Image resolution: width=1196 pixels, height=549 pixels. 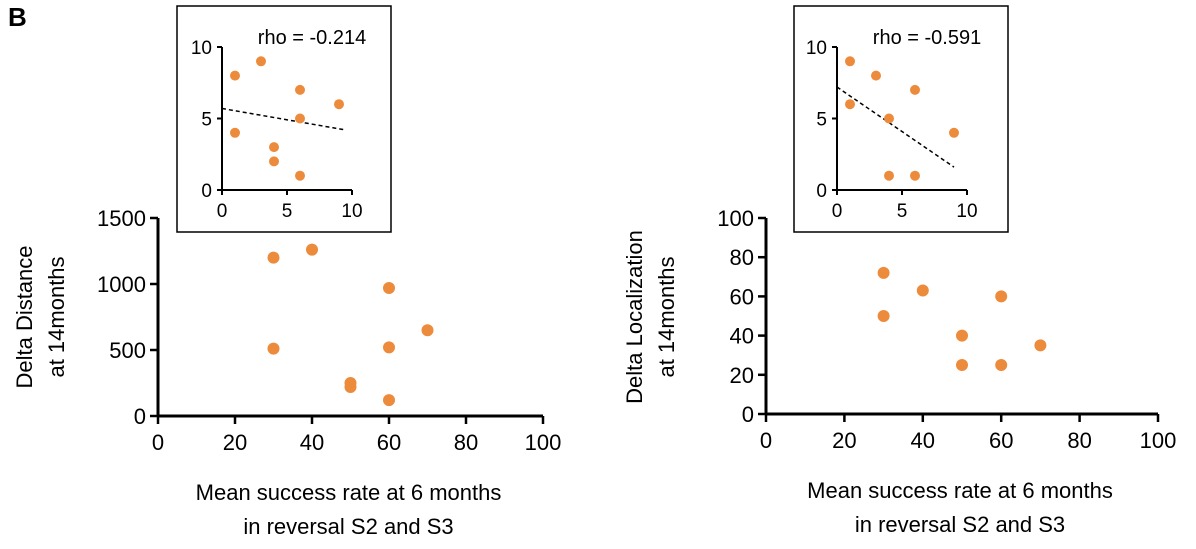 What do you see at coordinates (127, 350) in the screenshot?
I see `y-tick-label: 500` at bounding box center [127, 350].